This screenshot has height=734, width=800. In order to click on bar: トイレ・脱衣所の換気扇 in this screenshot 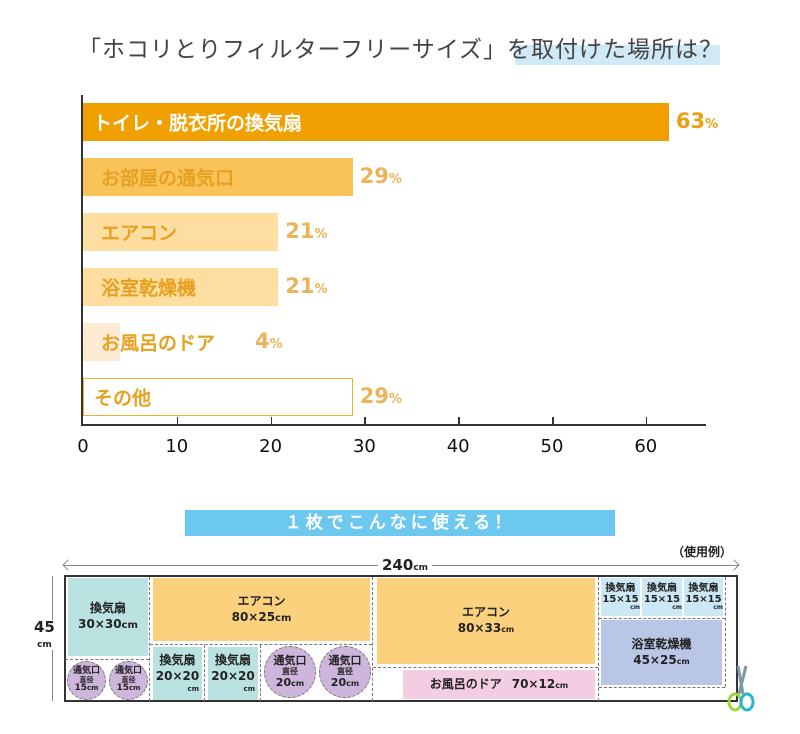, I will do `click(376, 122)`.